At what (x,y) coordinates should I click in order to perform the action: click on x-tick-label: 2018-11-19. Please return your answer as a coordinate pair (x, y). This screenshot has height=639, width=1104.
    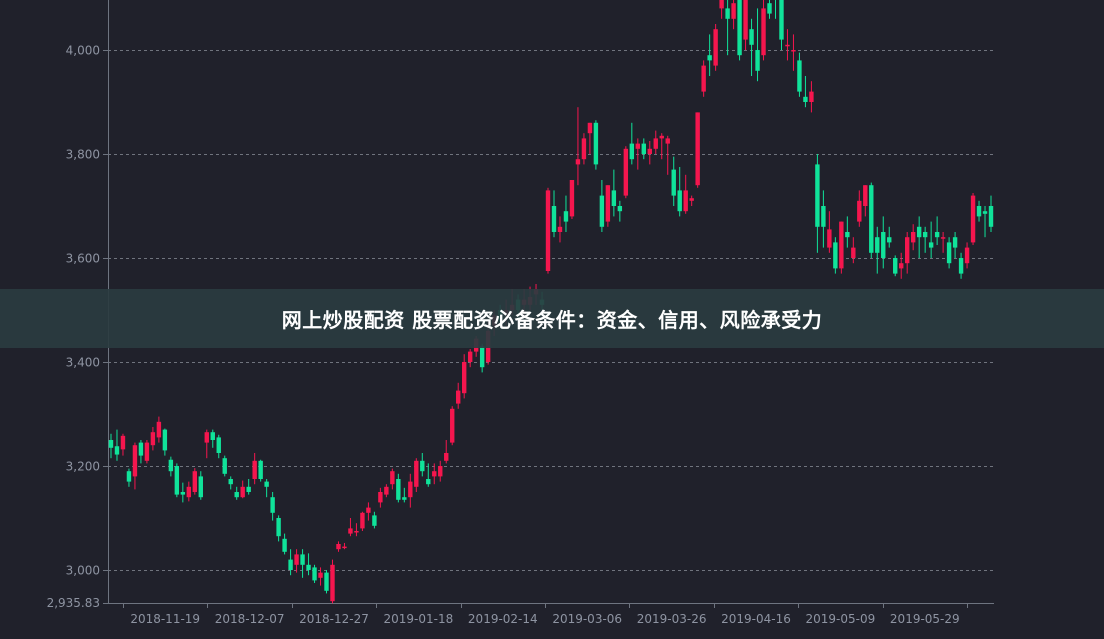
    Looking at the image, I should click on (165, 619).